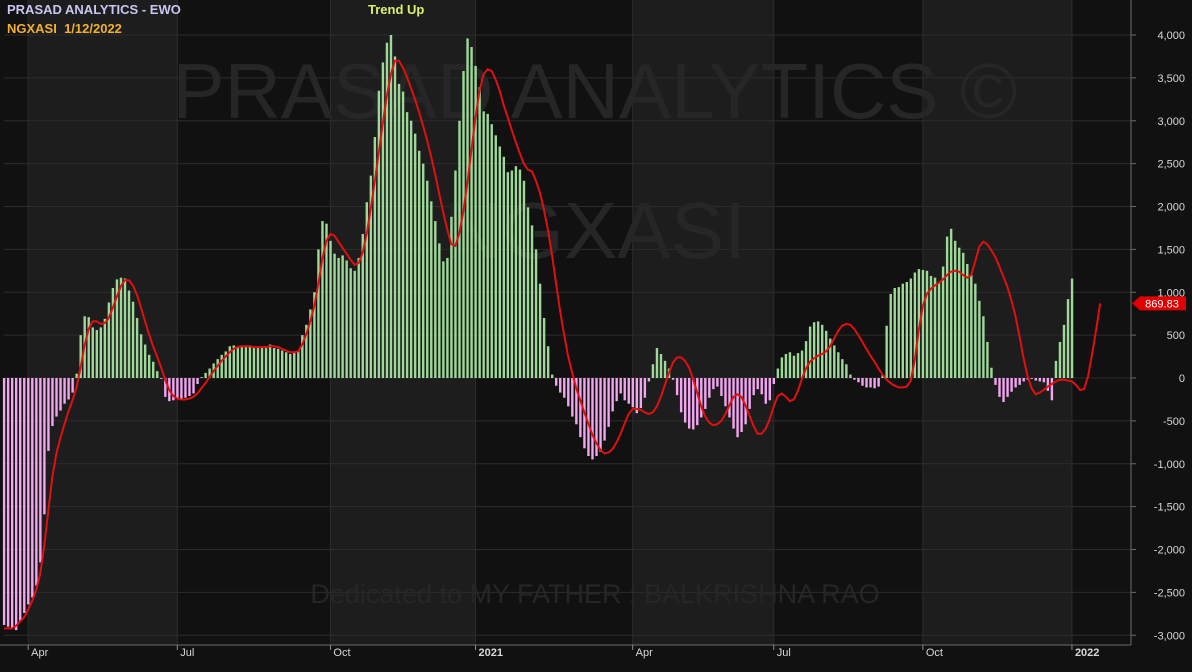 This screenshot has width=1192, height=672. What do you see at coordinates (1169, 551) in the screenshot?
I see `y-tick-label: -2,000` at bounding box center [1169, 551].